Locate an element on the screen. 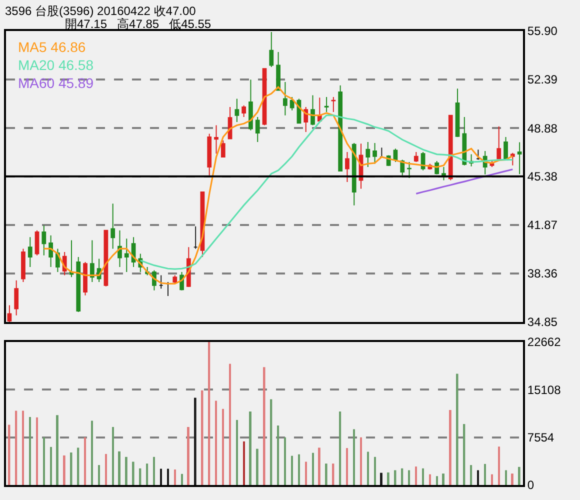 Image resolution: width=580 pixels, height=500 pixels. line-series is located at coordinates (464, 181).